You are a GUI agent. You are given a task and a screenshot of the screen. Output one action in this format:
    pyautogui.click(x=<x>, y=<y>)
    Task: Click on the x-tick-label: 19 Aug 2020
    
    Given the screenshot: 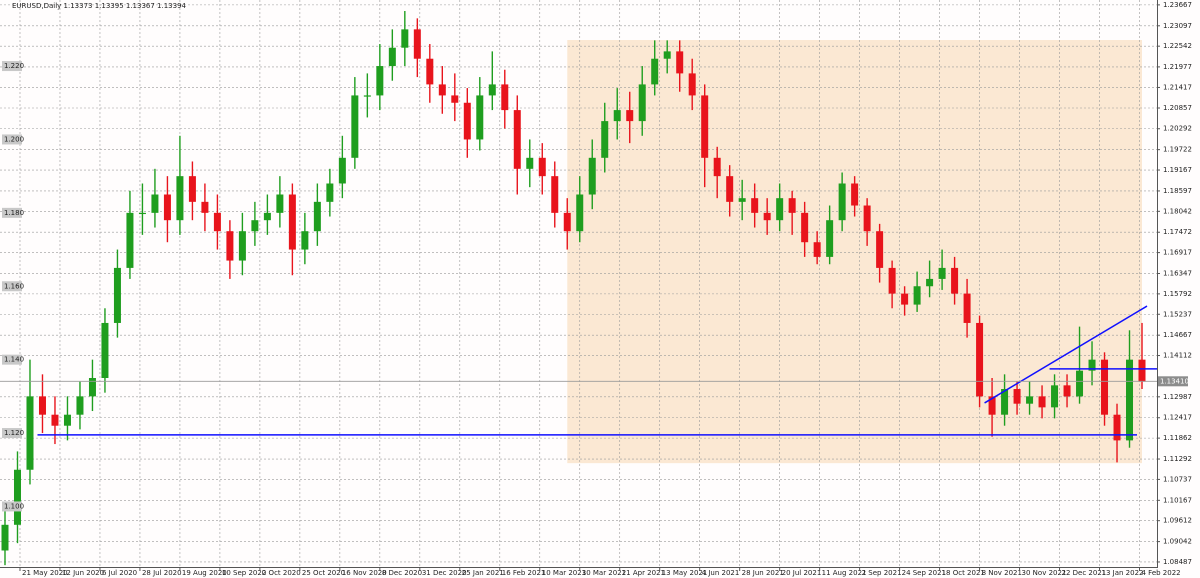 What is the action you would take?
    pyautogui.click(x=204, y=573)
    